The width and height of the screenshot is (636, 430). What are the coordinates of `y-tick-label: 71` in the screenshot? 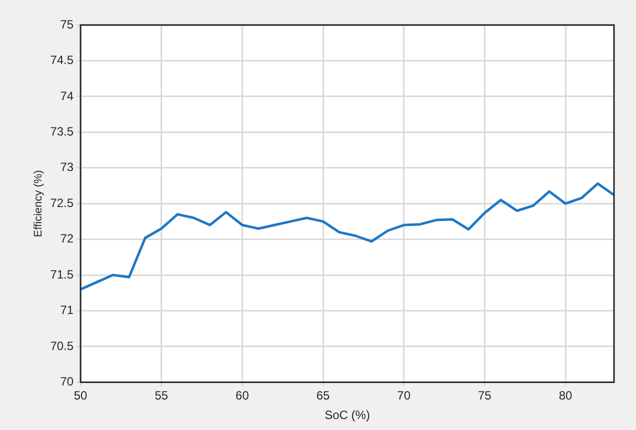 It's located at (67, 310).